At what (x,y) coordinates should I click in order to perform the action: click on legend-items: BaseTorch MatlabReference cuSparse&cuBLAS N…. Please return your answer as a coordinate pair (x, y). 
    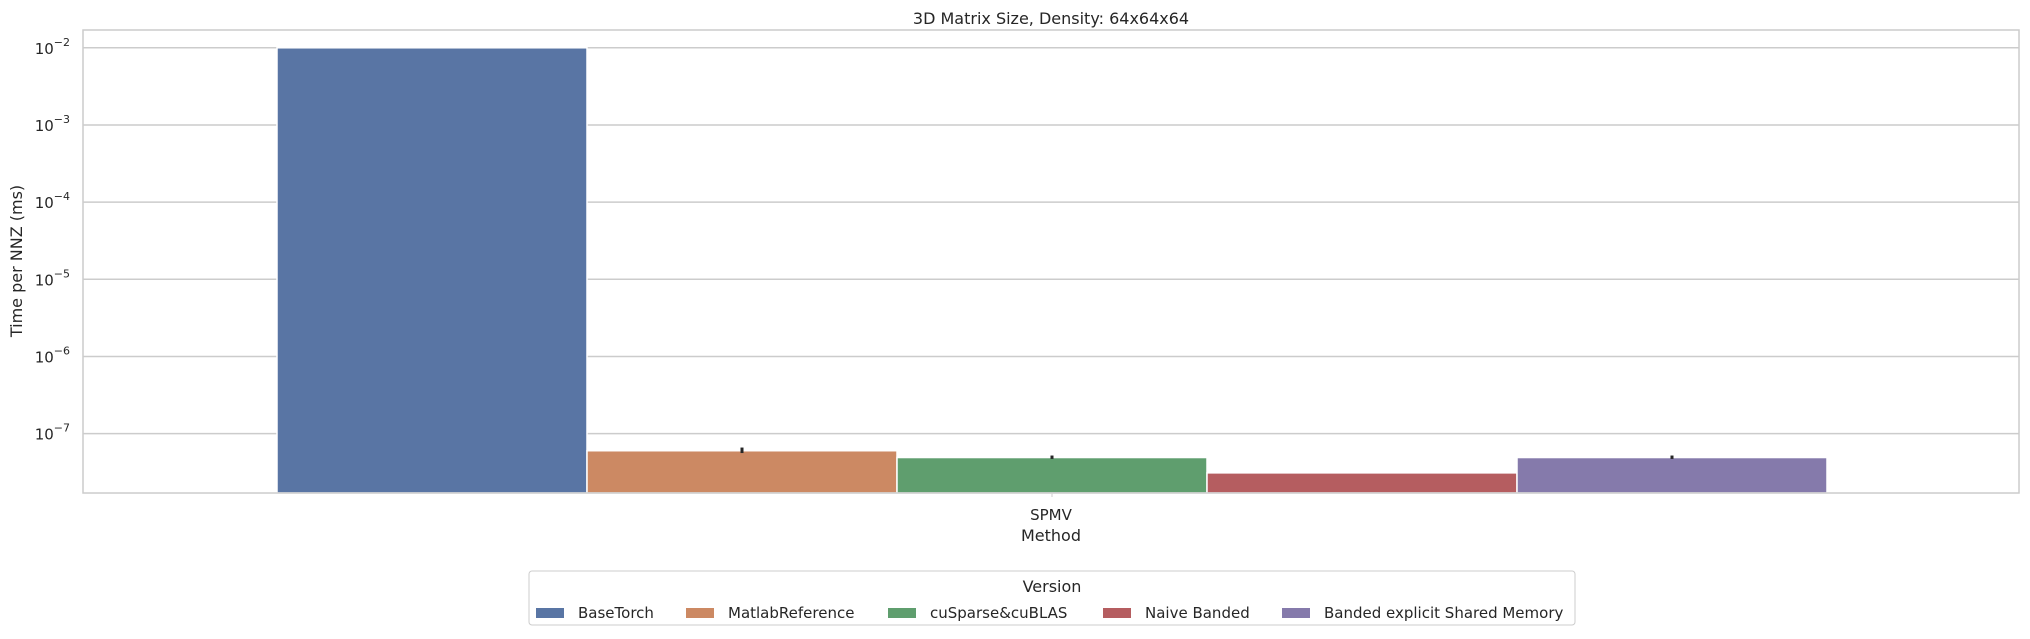
    Looking at the image, I should click on (1049, 613).